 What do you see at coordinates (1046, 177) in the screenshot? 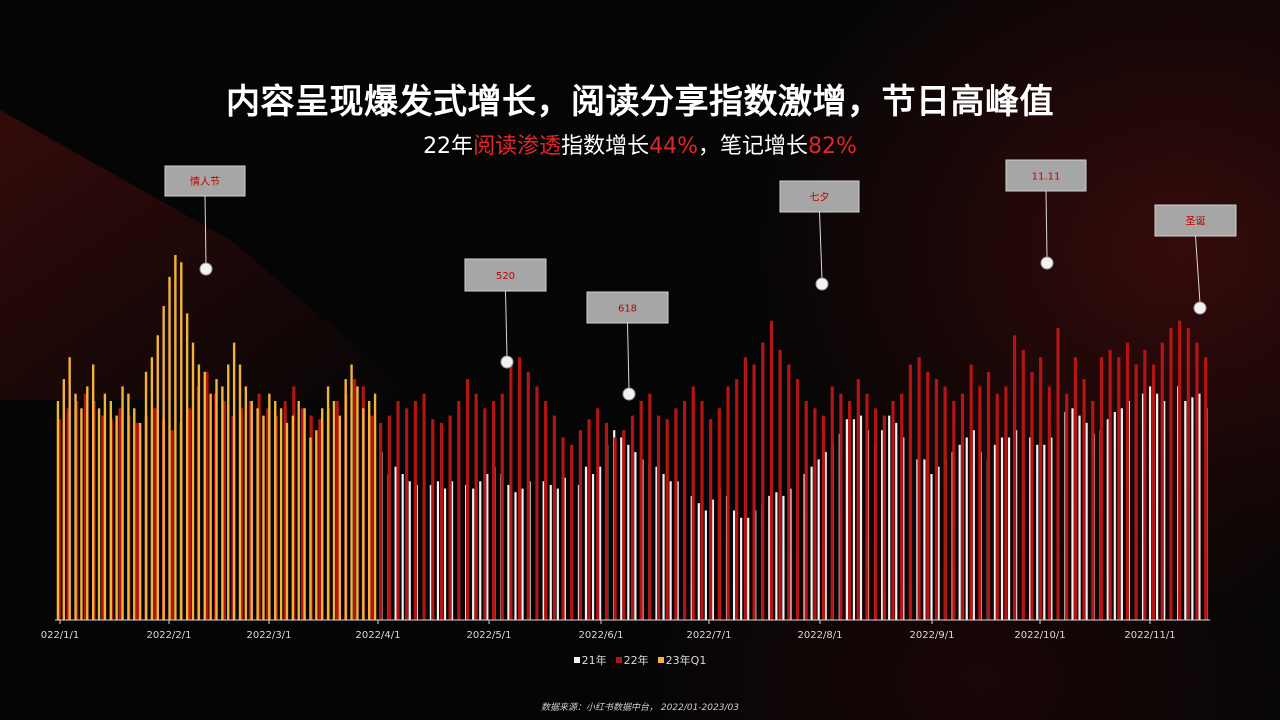
I see `callout-label-4: 11.11` at bounding box center [1046, 177].